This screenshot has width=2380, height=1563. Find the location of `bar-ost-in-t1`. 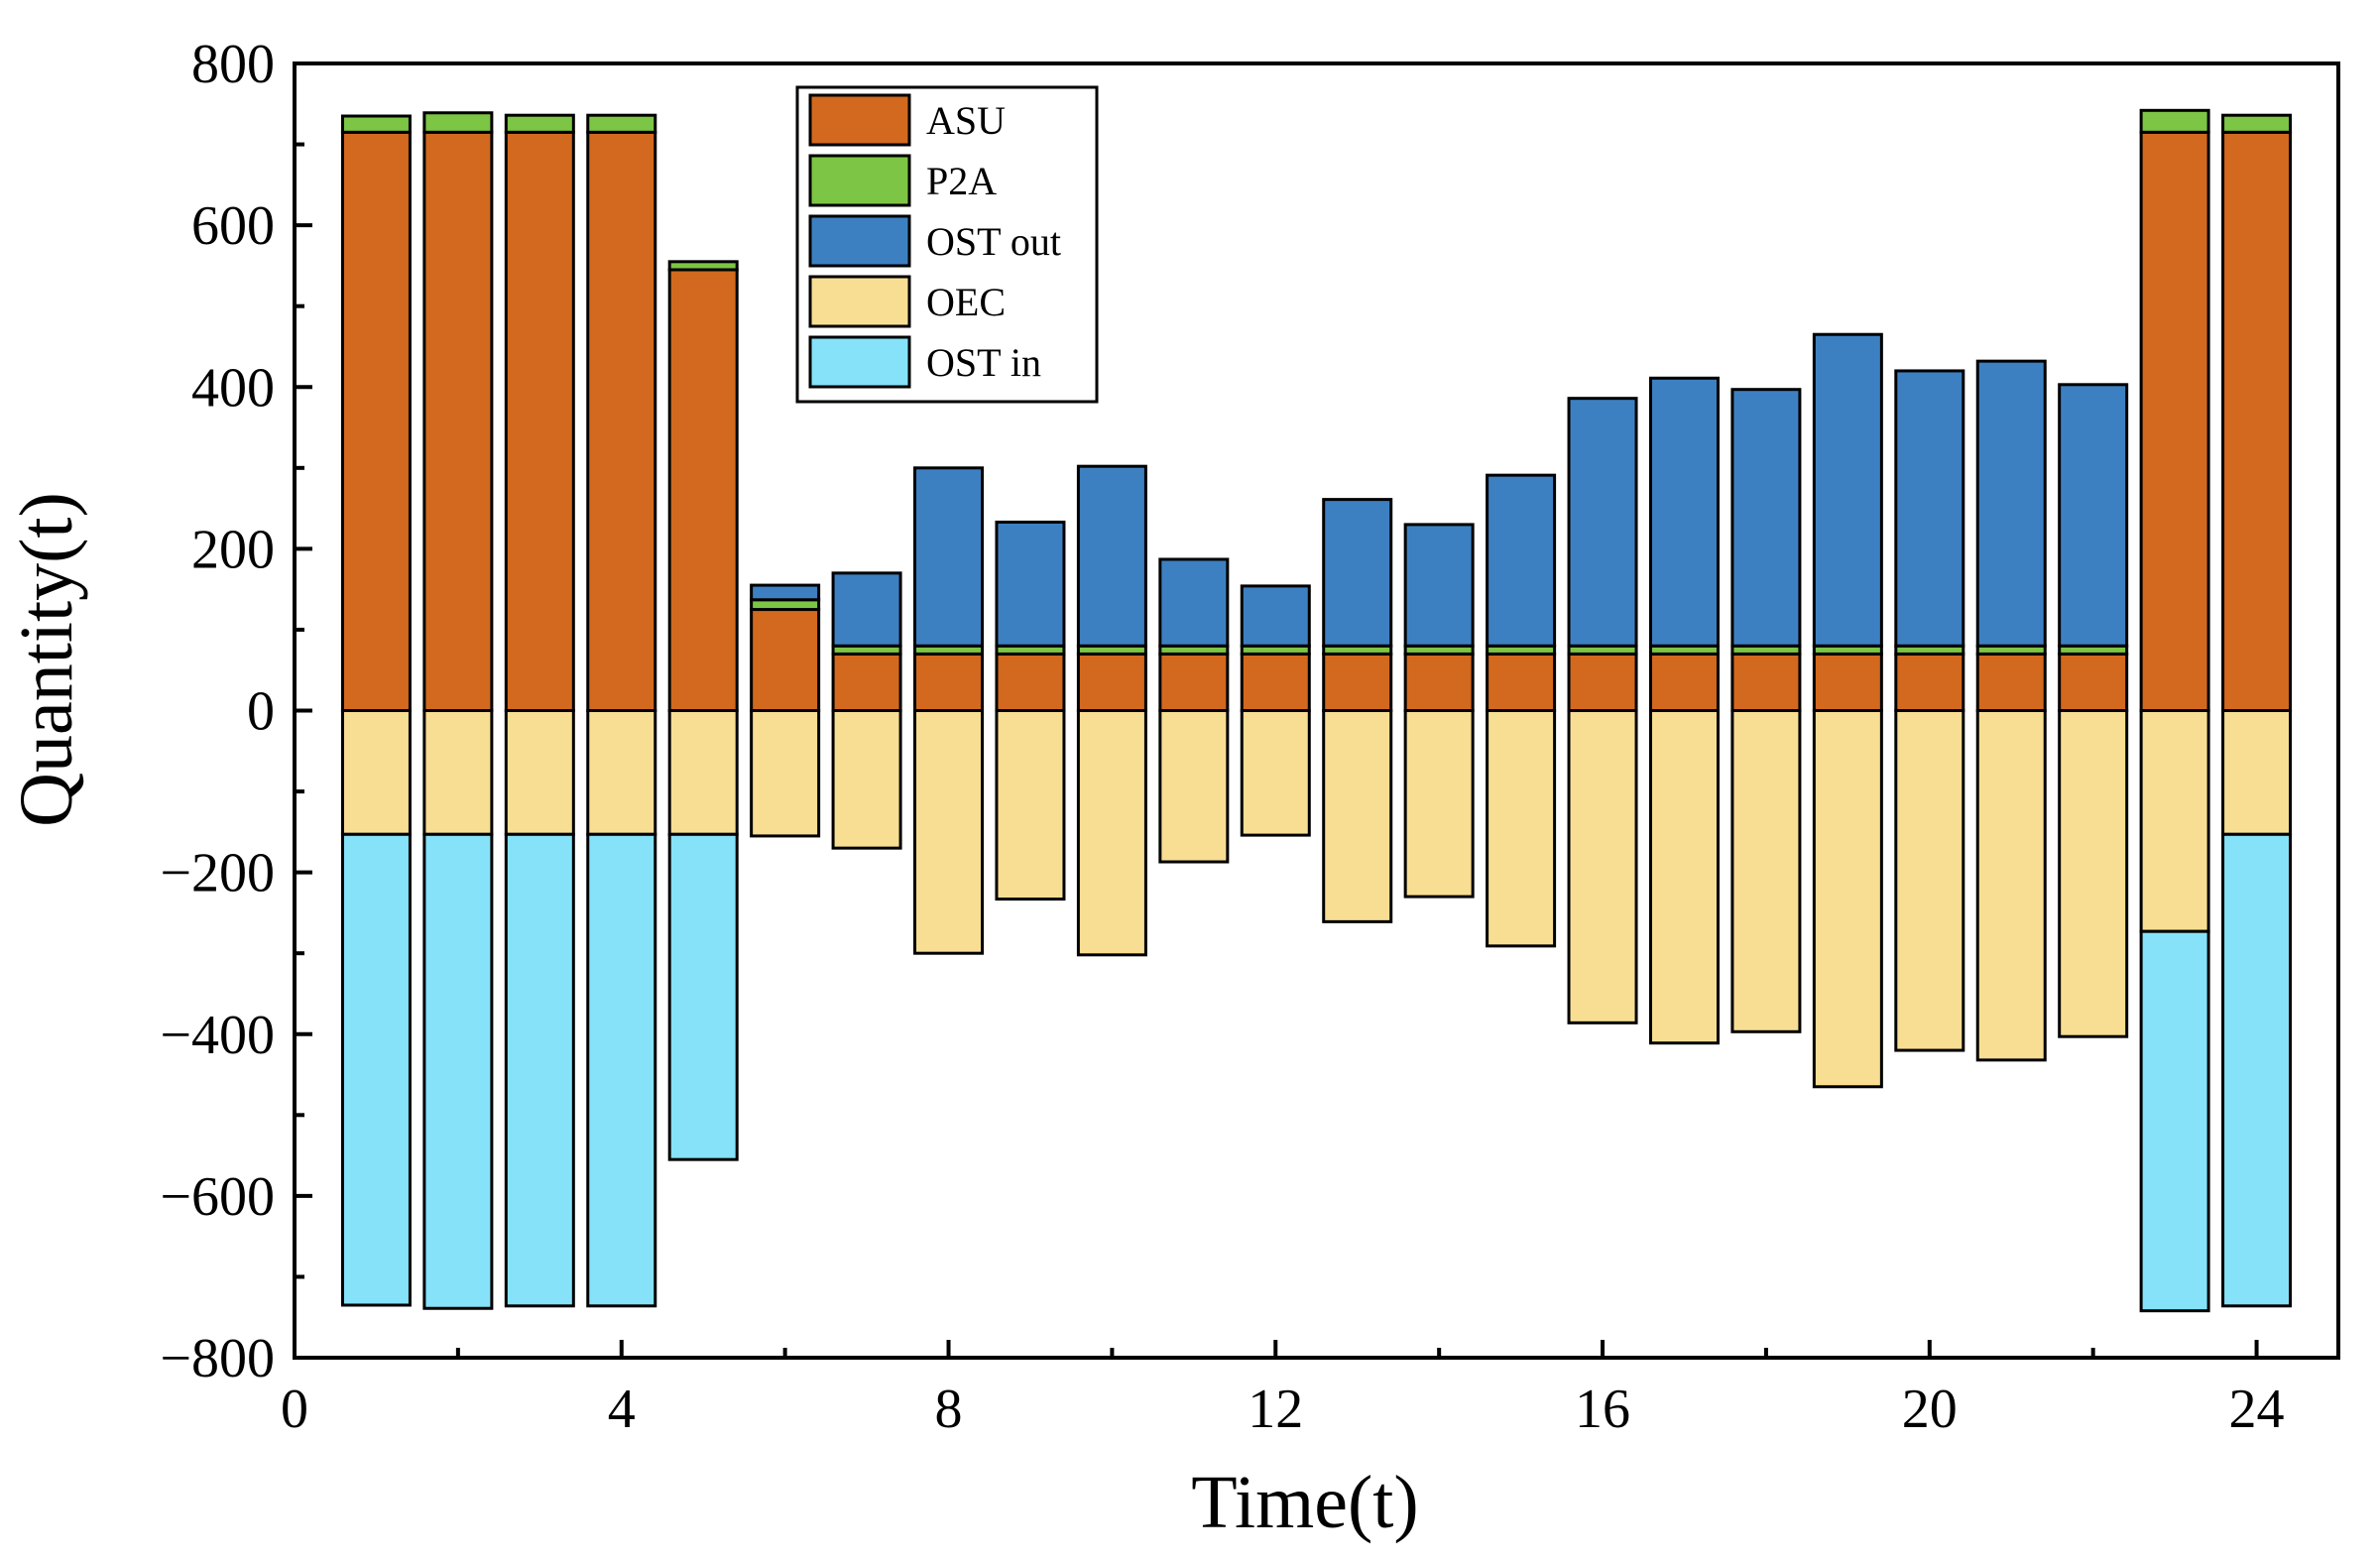

bar-ost-in-t1 is located at coordinates (376, 1069).